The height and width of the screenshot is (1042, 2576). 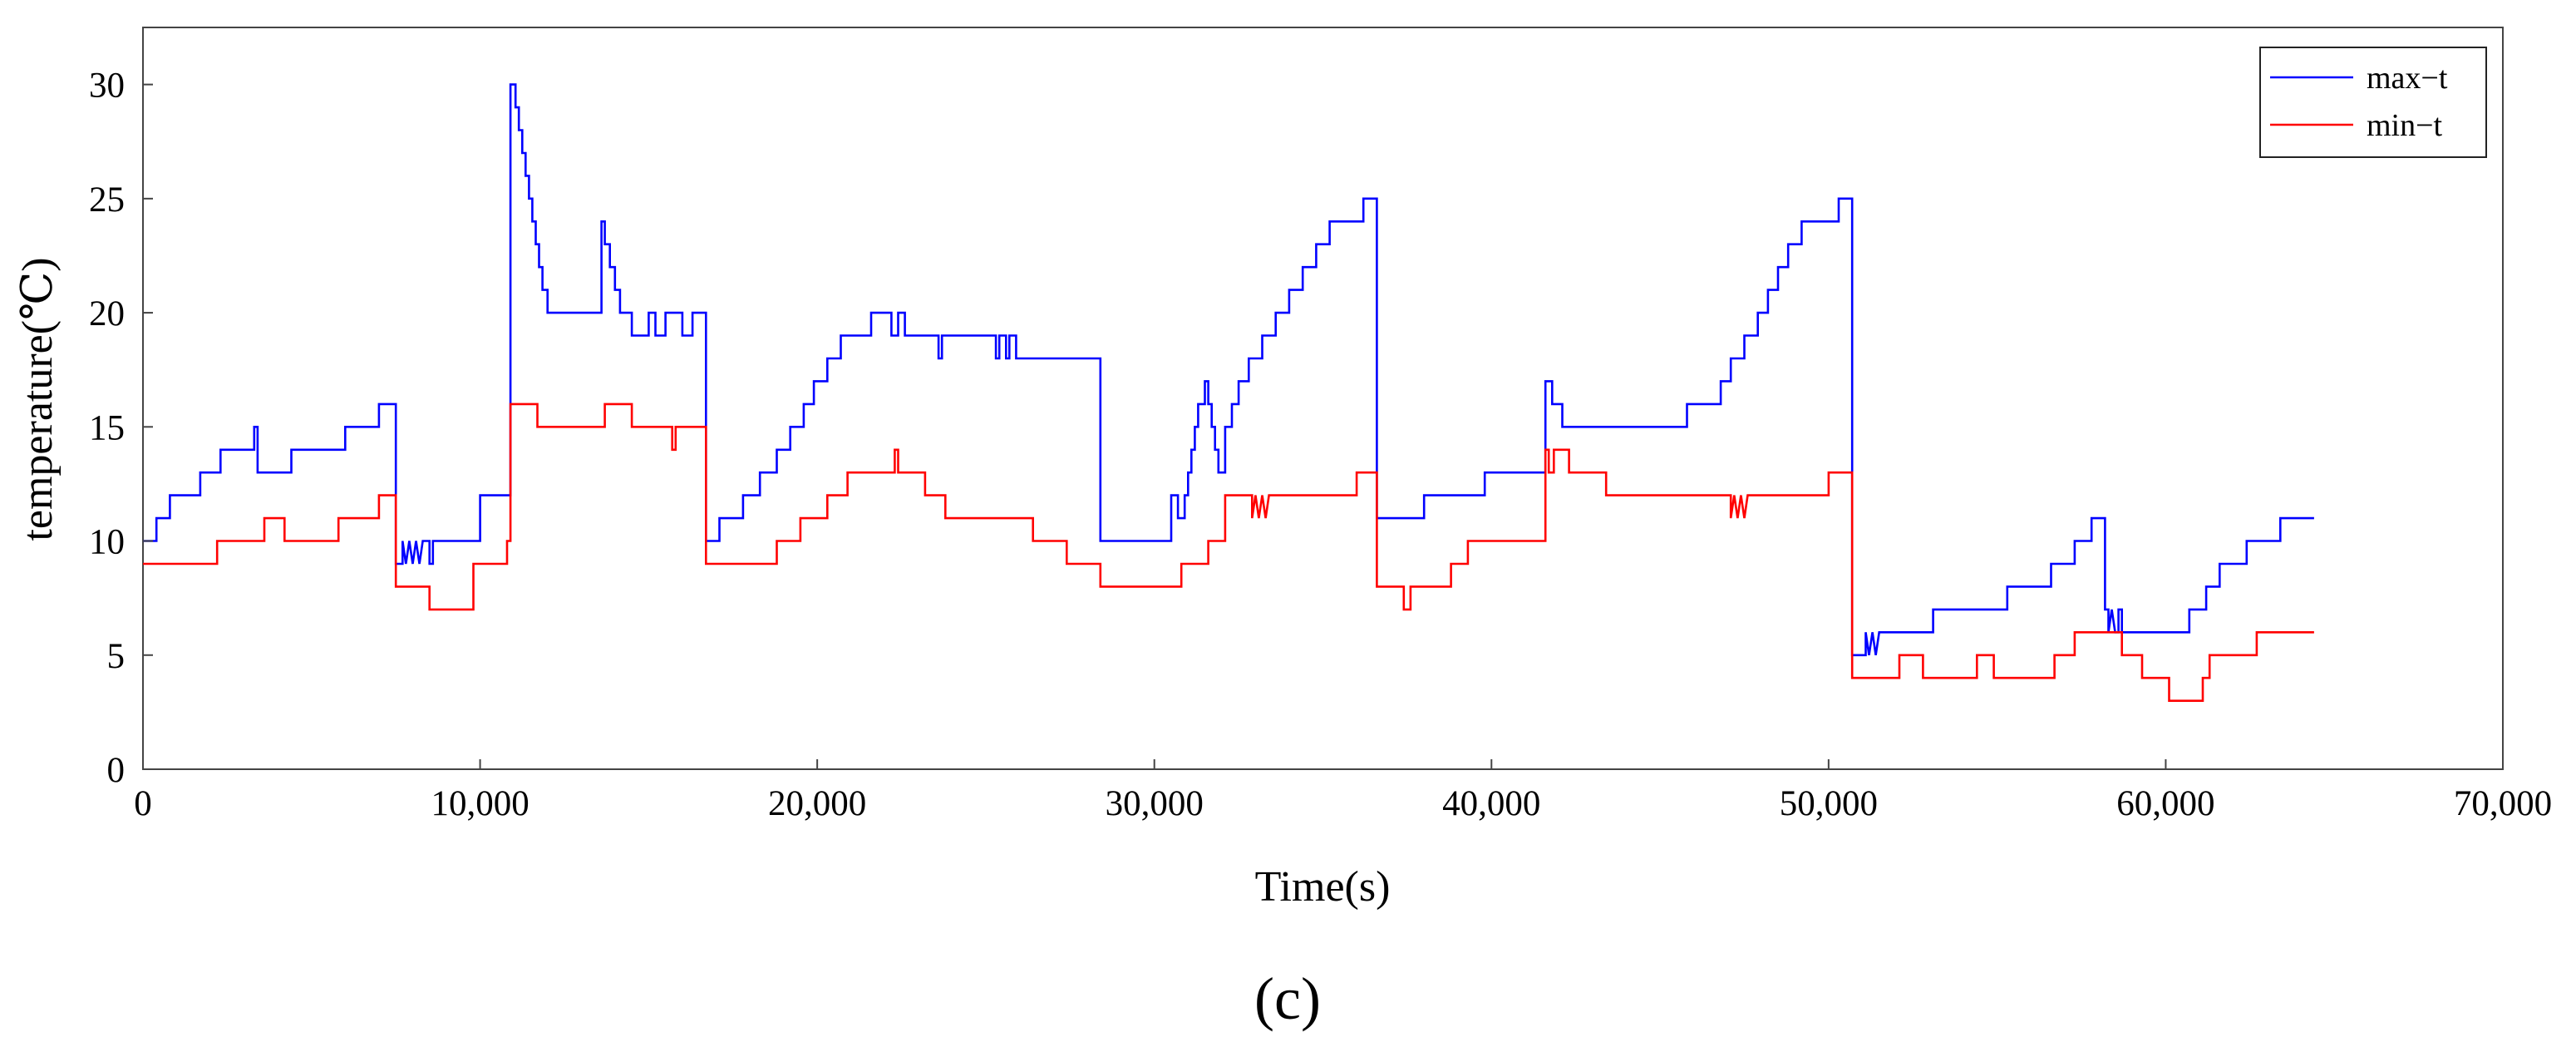 I want to click on y-tick-label: 0, so click(x=116, y=770).